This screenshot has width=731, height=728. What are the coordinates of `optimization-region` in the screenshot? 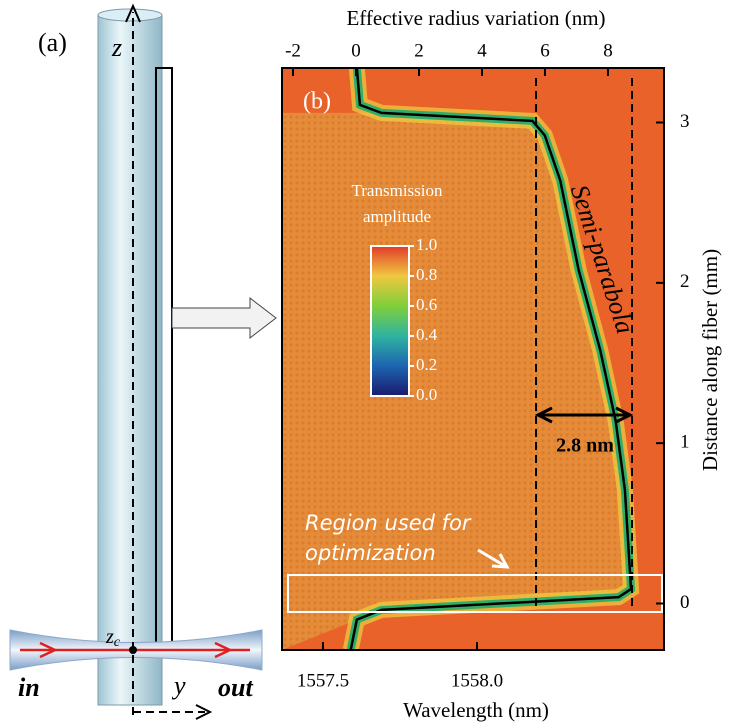 It's located at (475, 593).